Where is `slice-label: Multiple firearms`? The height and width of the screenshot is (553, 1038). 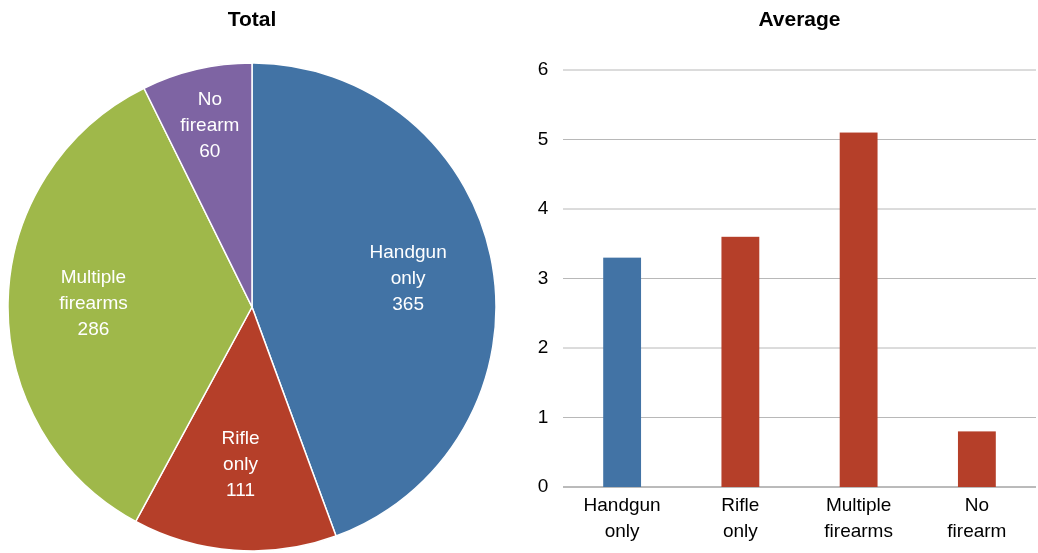
slice-label: Multiple firearms is located at coordinates (93, 289).